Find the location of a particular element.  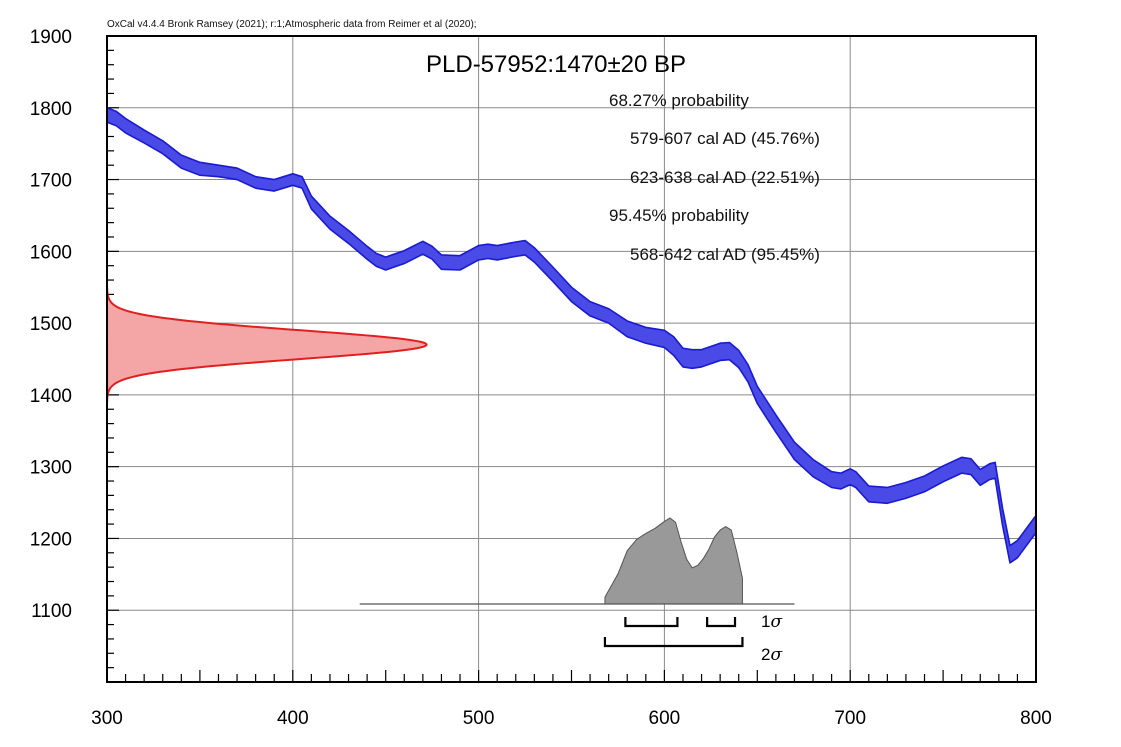

sigma-range-brackets is located at coordinates (673, 632).